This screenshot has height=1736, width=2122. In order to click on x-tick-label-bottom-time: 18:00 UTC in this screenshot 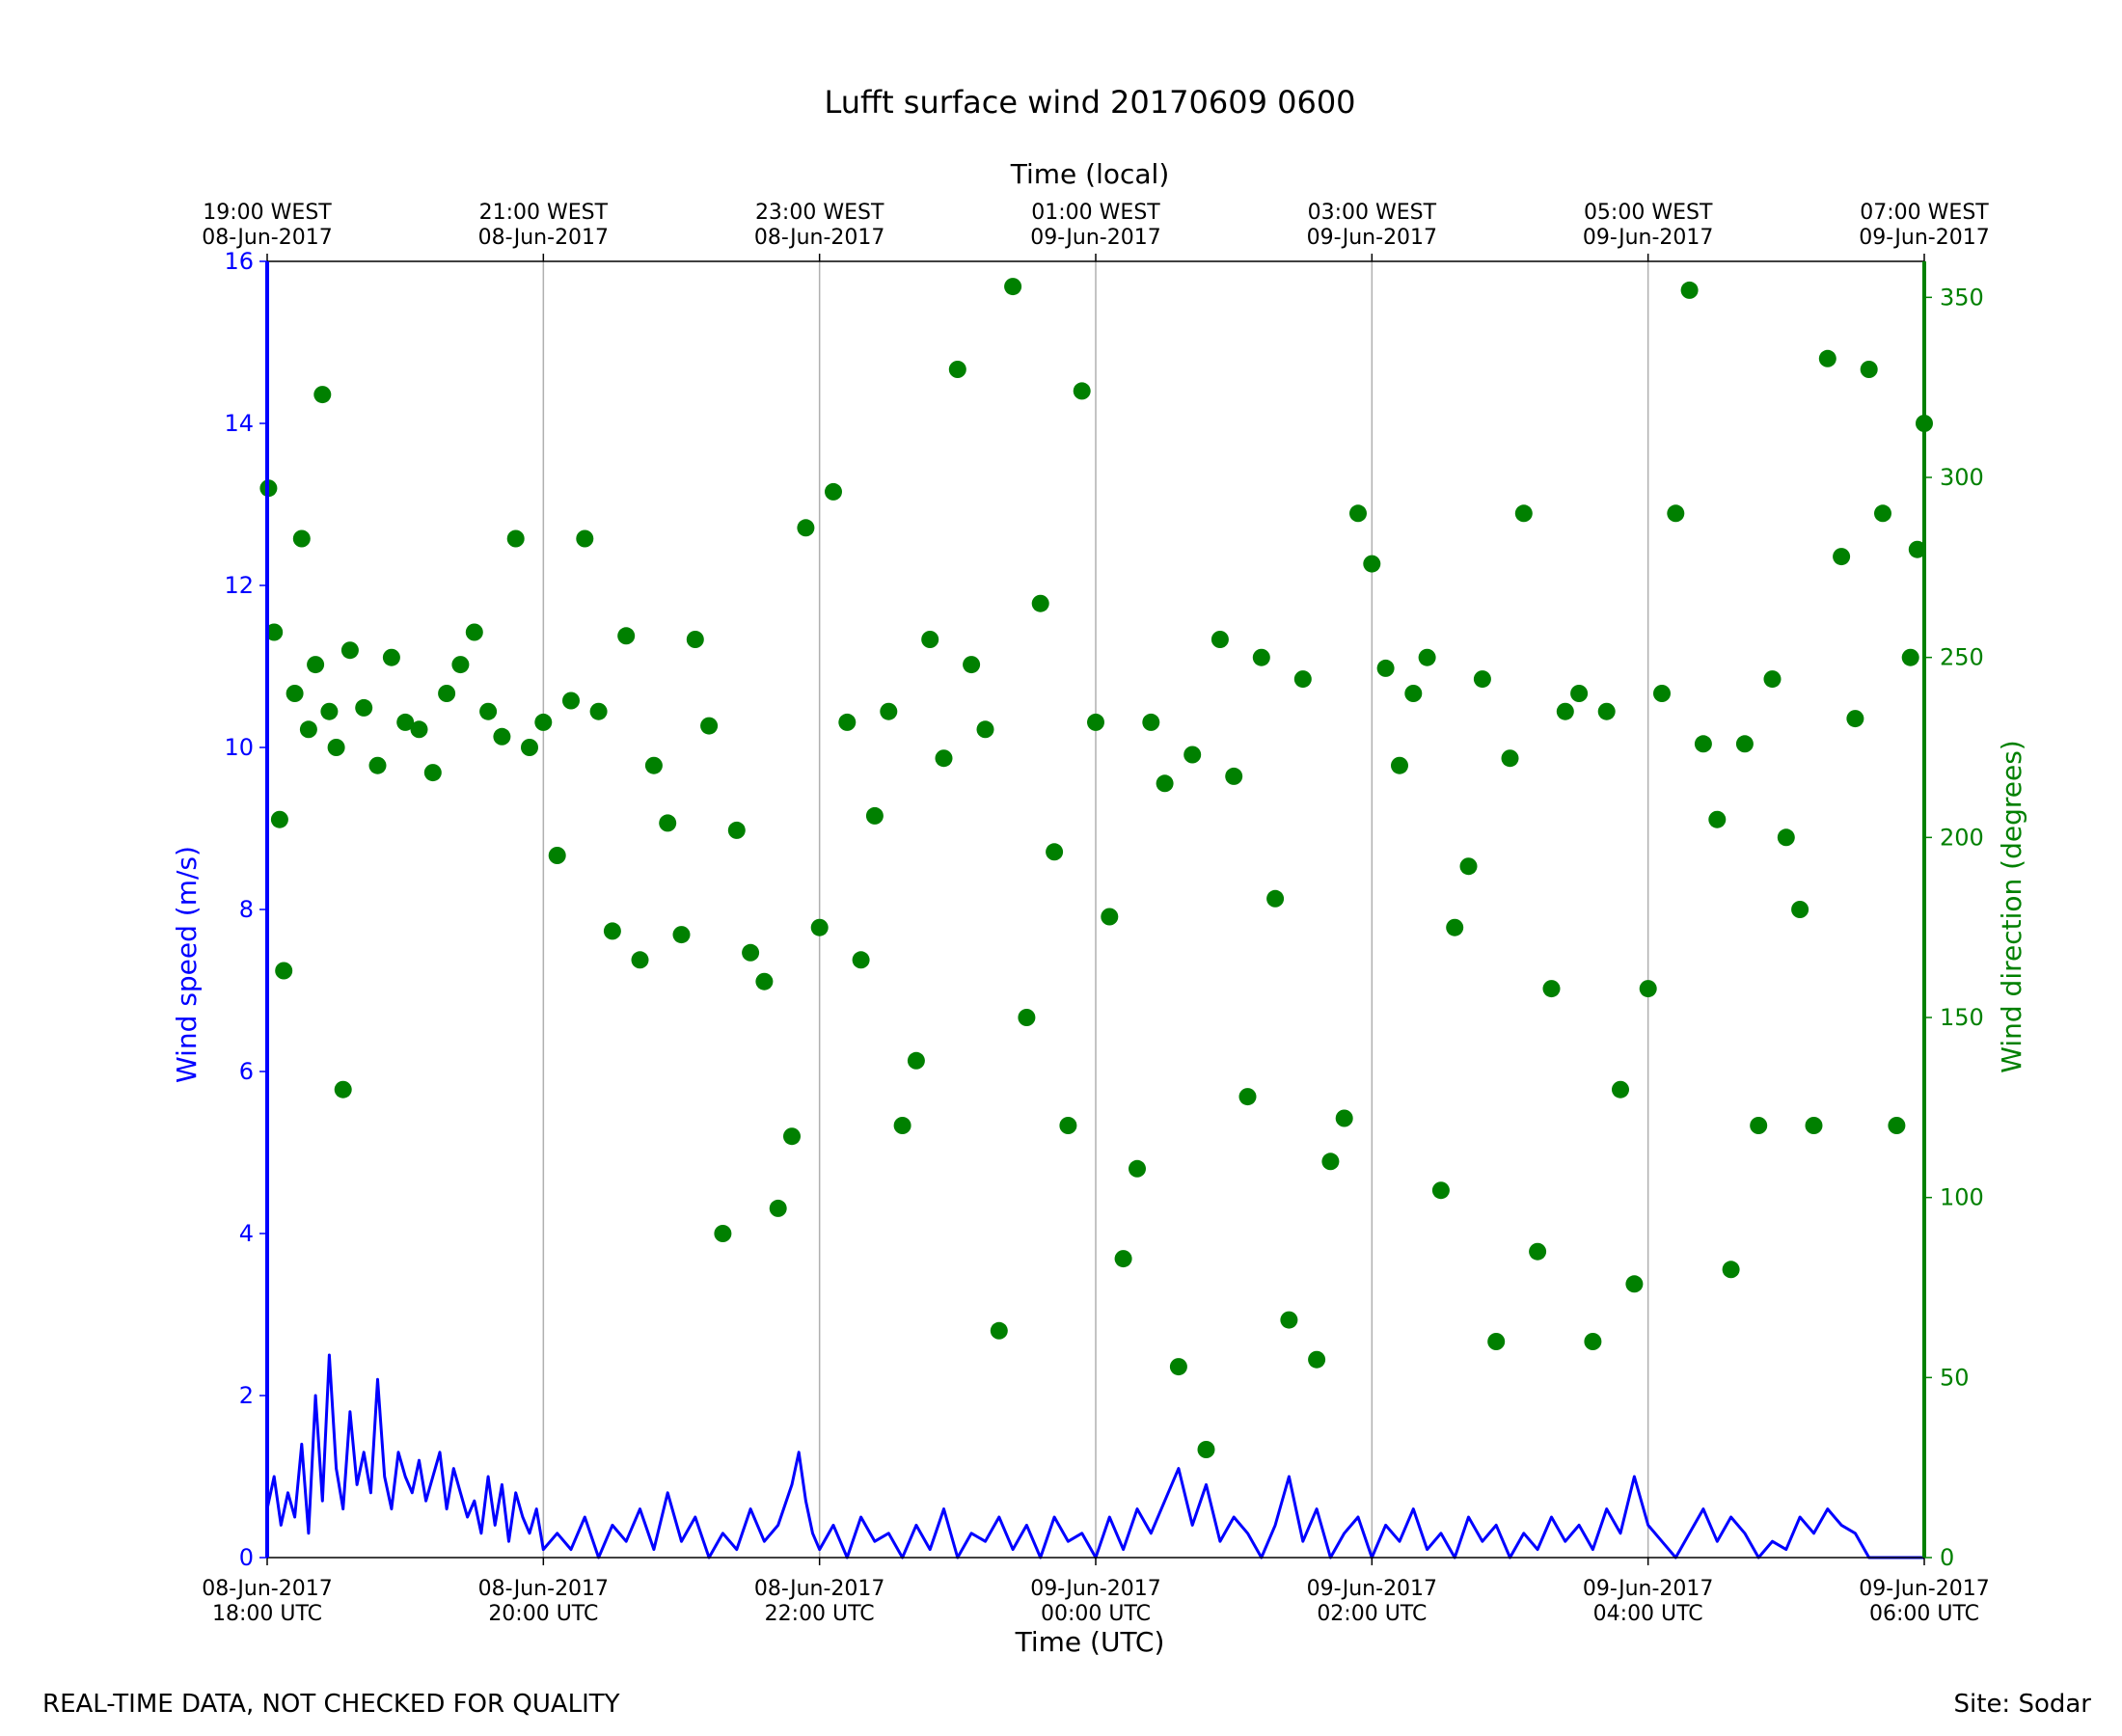, I will do `click(267, 1614)`.